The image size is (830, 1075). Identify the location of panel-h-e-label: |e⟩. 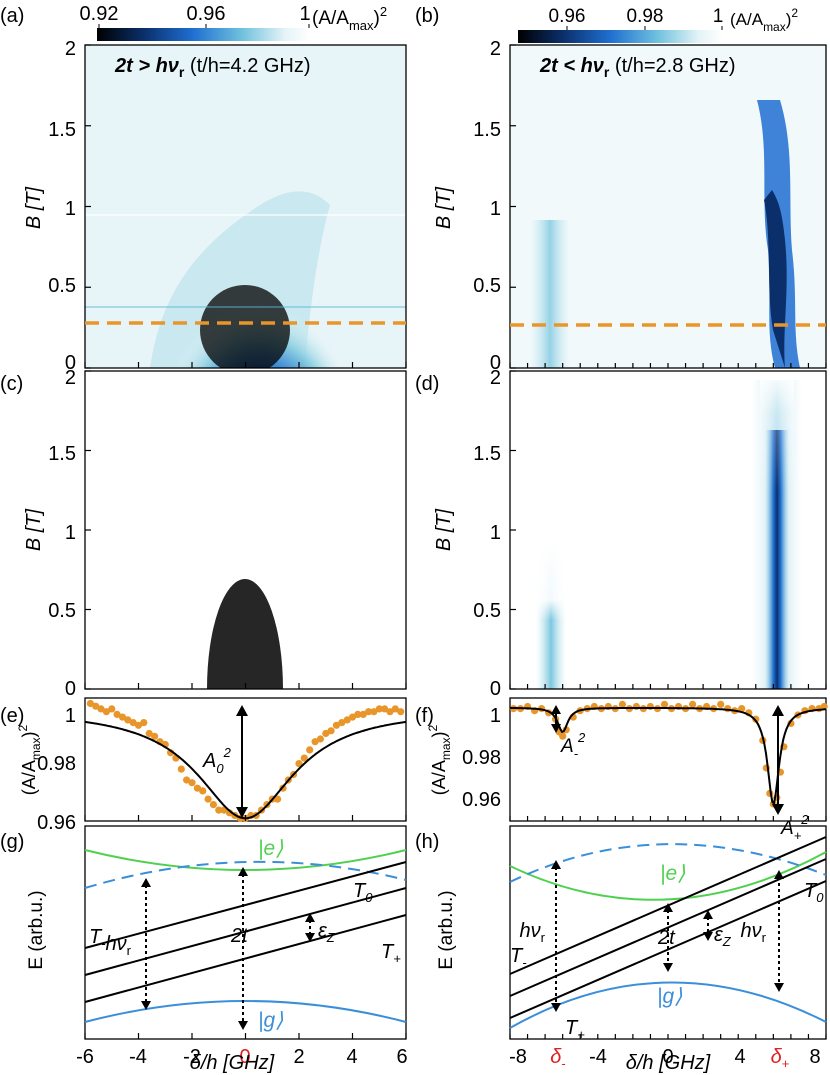
(672, 873).